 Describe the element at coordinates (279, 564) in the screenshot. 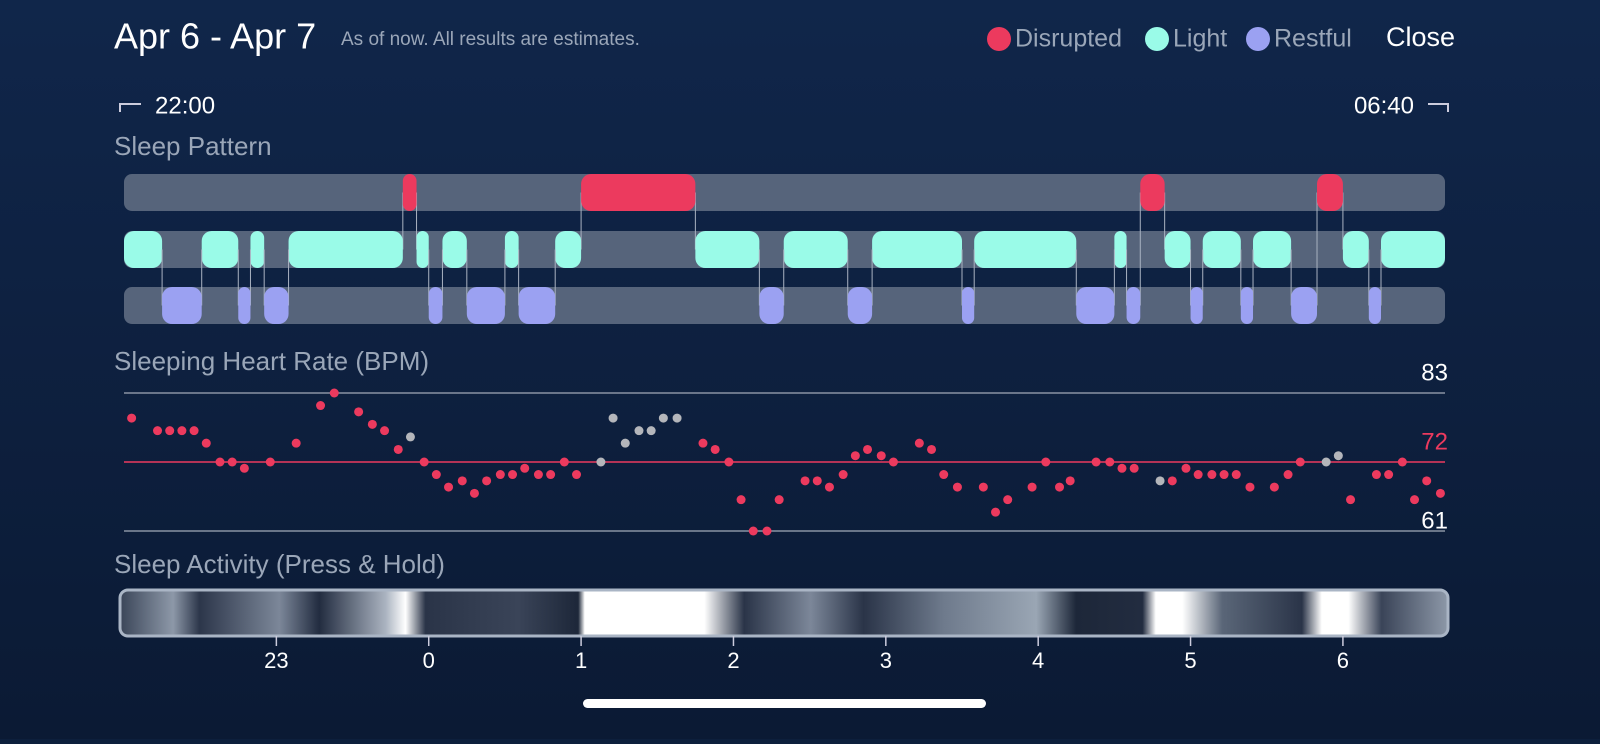

I see `section-title: Sleep Activity (Press & Hold)` at that location.